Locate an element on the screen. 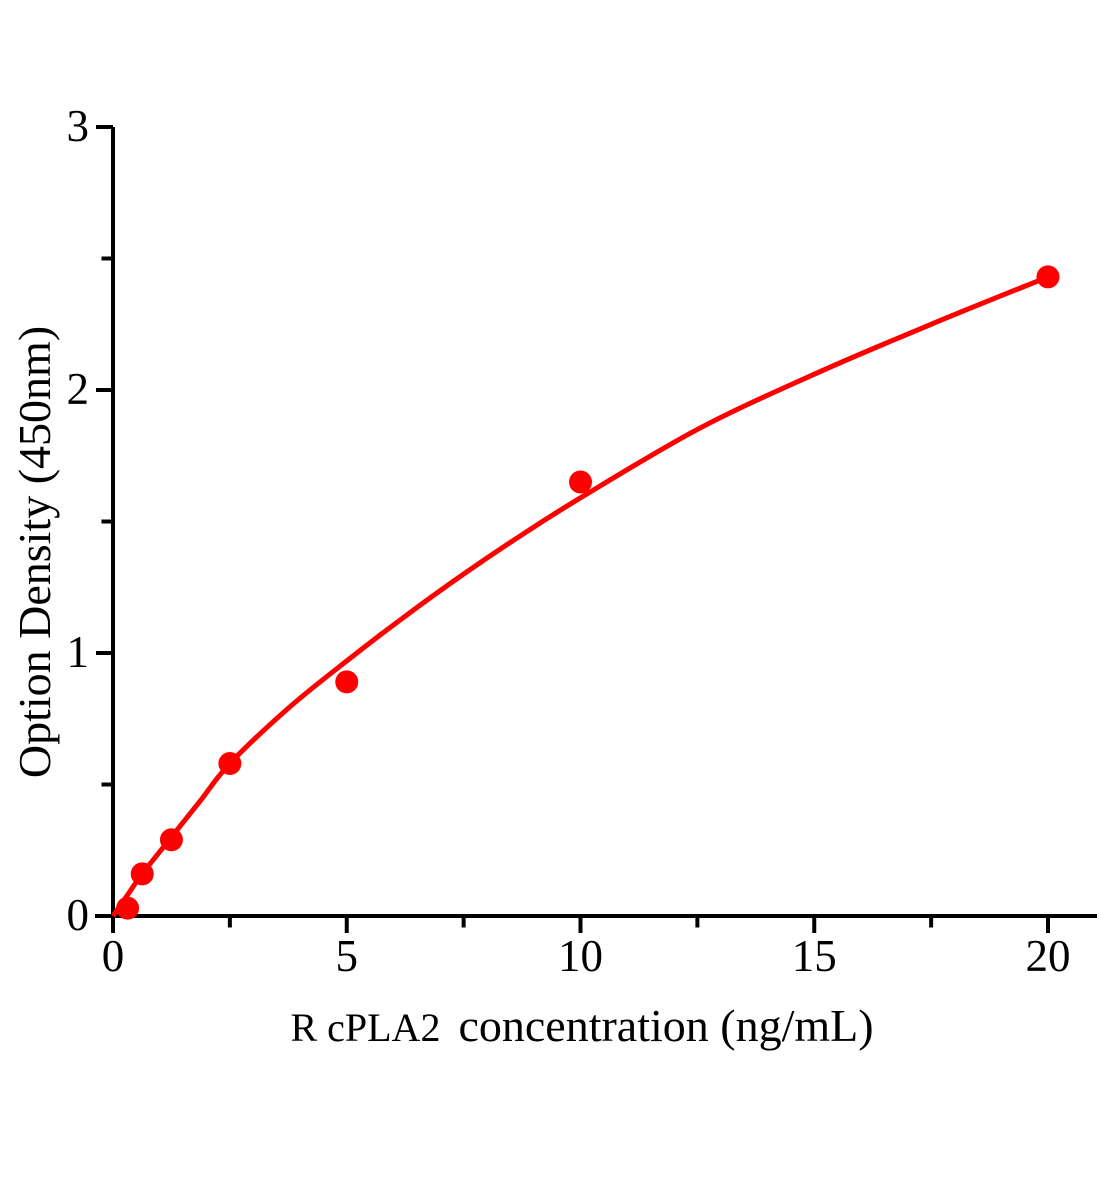 This screenshot has height=1200, width=1104. y-tick-label: 2 is located at coordinates (78, 389).